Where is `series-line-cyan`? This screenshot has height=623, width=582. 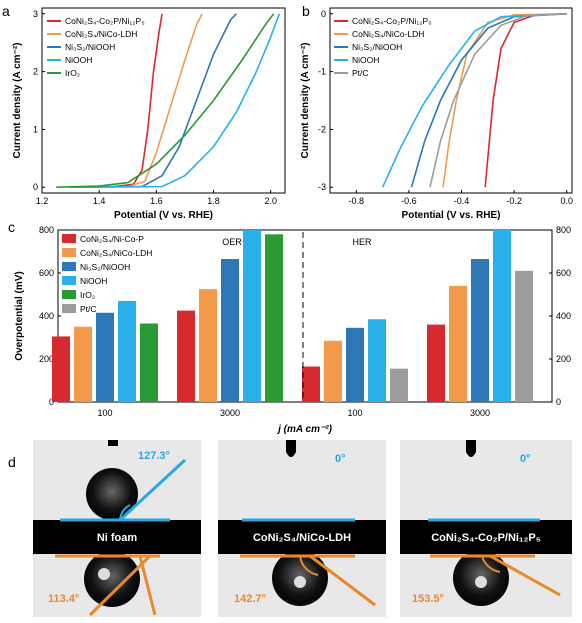
series-line-cyan is located at coordinates (175, 100).